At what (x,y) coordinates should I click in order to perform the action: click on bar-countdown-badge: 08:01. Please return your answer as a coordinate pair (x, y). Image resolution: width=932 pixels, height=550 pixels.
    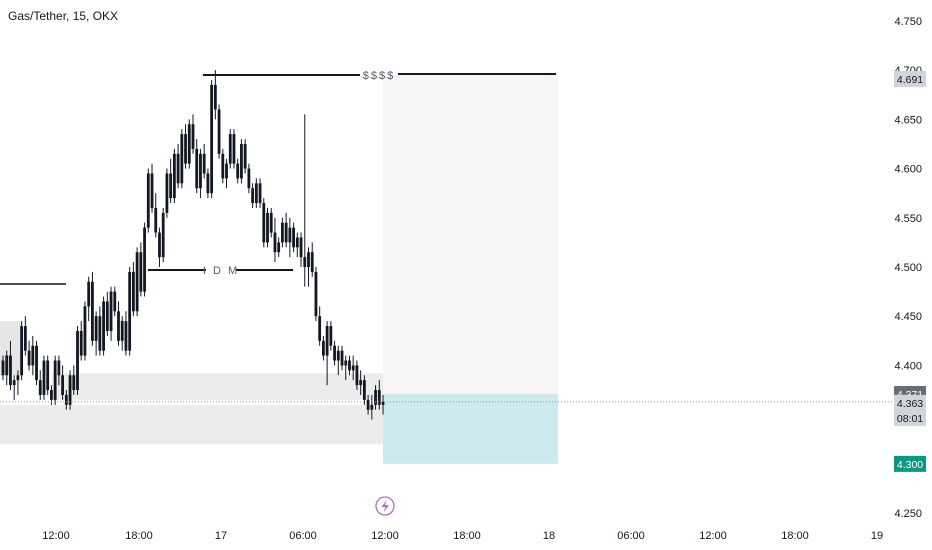
    Looking at the image, I should click on (910, 419).